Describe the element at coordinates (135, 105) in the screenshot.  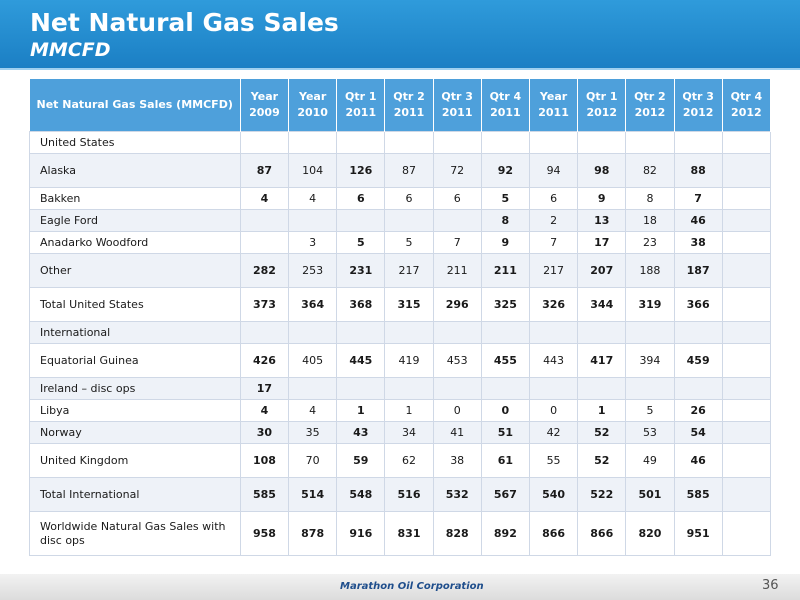
I see `table-header-label: Net Natural Gas Sales (MMCFD)` at that location.